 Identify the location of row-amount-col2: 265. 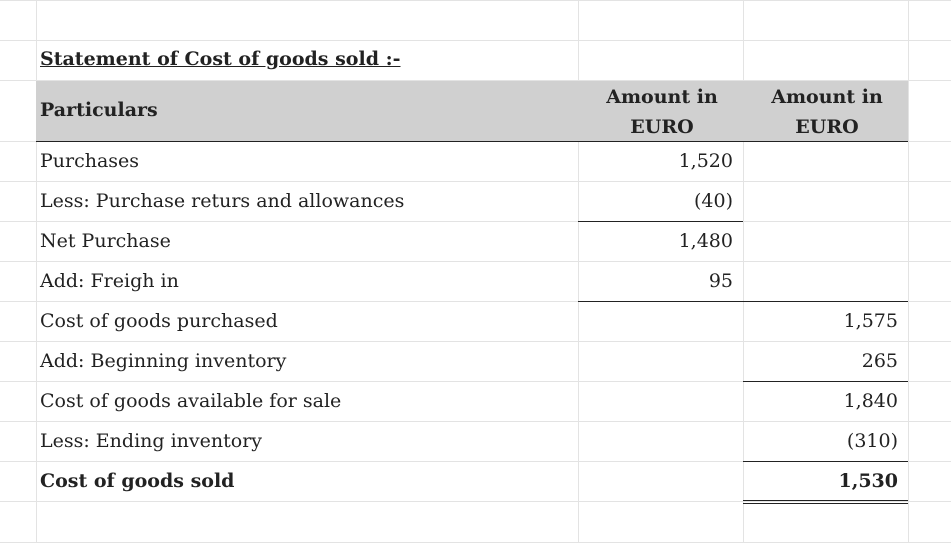
(879, 361).